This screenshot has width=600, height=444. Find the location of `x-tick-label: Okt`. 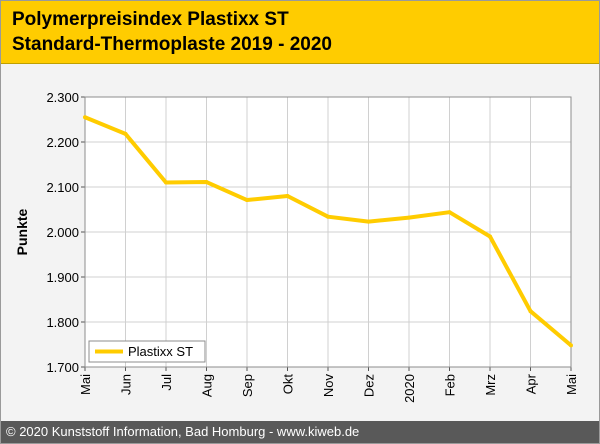

x-tick-label: Okt is located at coordinates (288, 384).